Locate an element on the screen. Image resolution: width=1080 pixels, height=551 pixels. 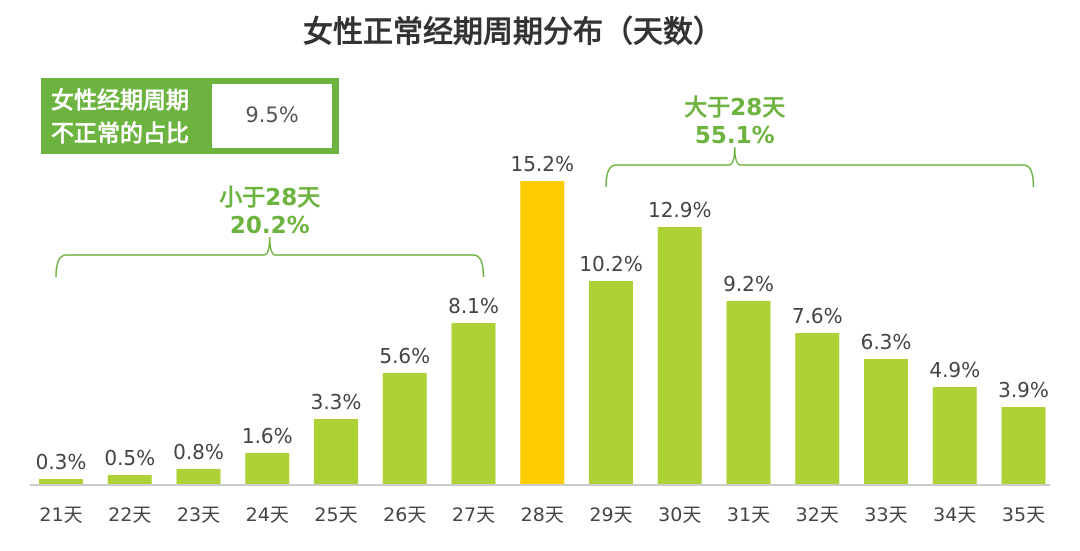
bar-value-label: 4.9% is located at coordinates (954, 370).